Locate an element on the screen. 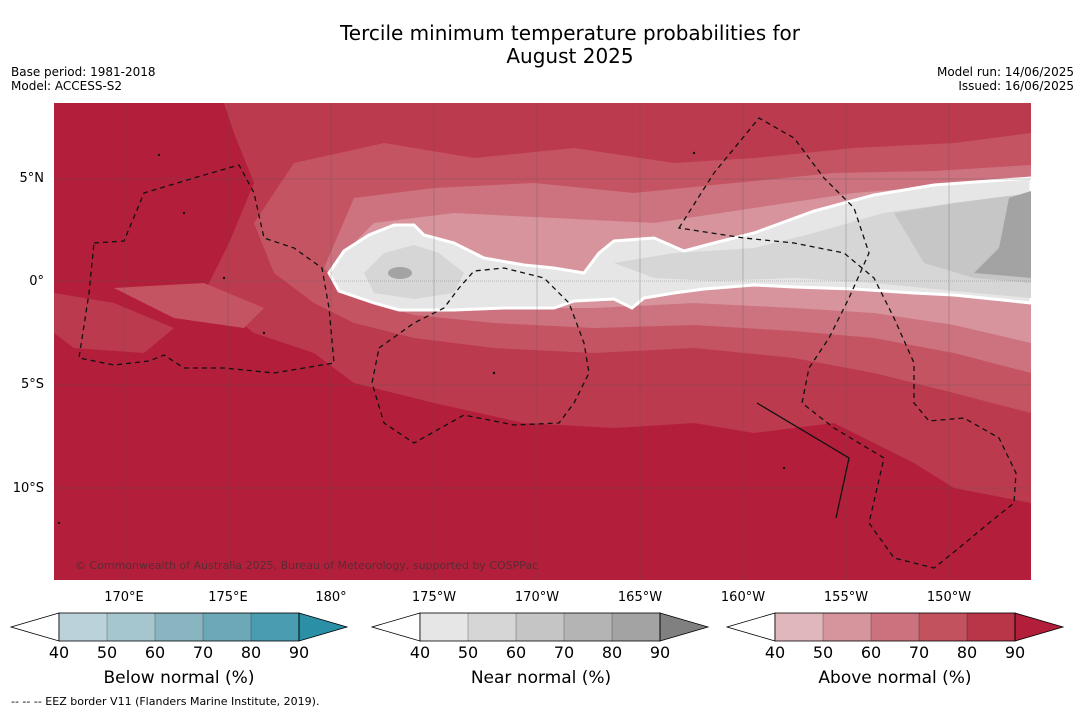  lon-label-155w: 155°W is located at coordinates (846, 597).